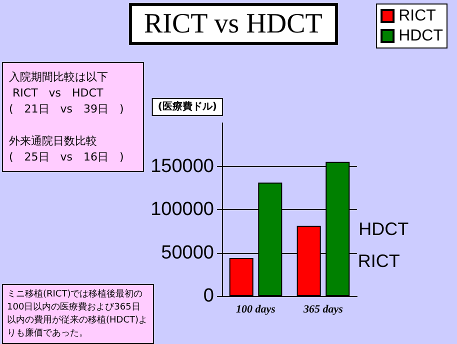 The width and height of the screenshot is (457, 344). I want to click on x-tick-label: 100 days, so click(256, 310).